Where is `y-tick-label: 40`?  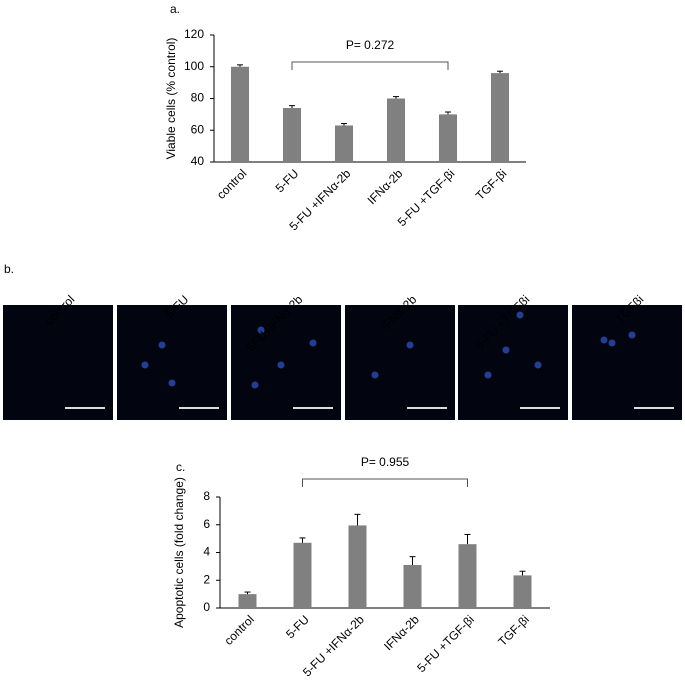 y-tick-label: 40 is located at coordinates (198, 161).